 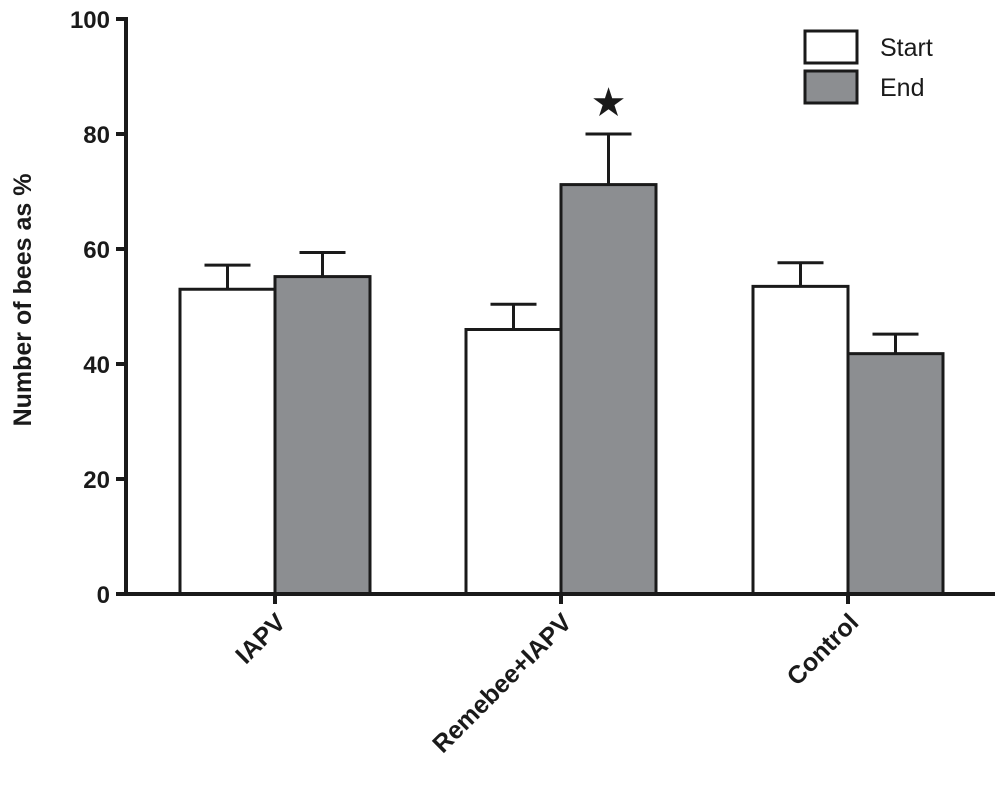 What do you see at coordinates (23, 300) in the screenshot?
I see `y-axis-title: Number of bees as %` at bounding box center [23, 300].